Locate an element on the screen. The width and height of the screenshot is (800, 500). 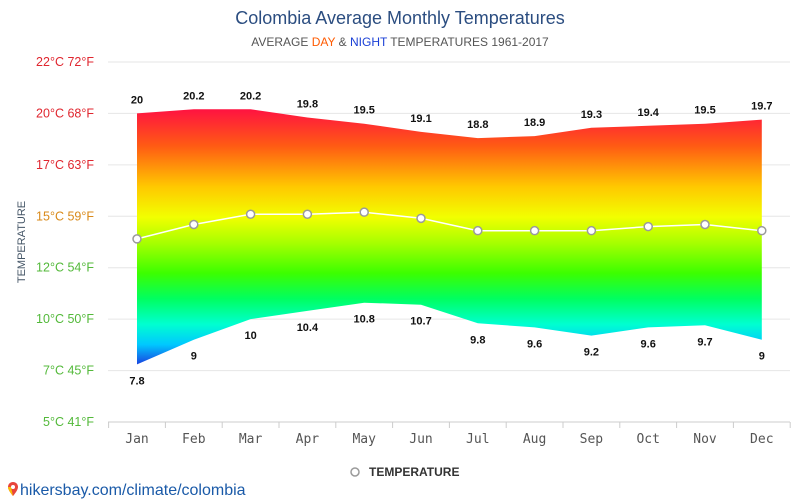
night-value-label: 10 is located at coordinates (250, 336).